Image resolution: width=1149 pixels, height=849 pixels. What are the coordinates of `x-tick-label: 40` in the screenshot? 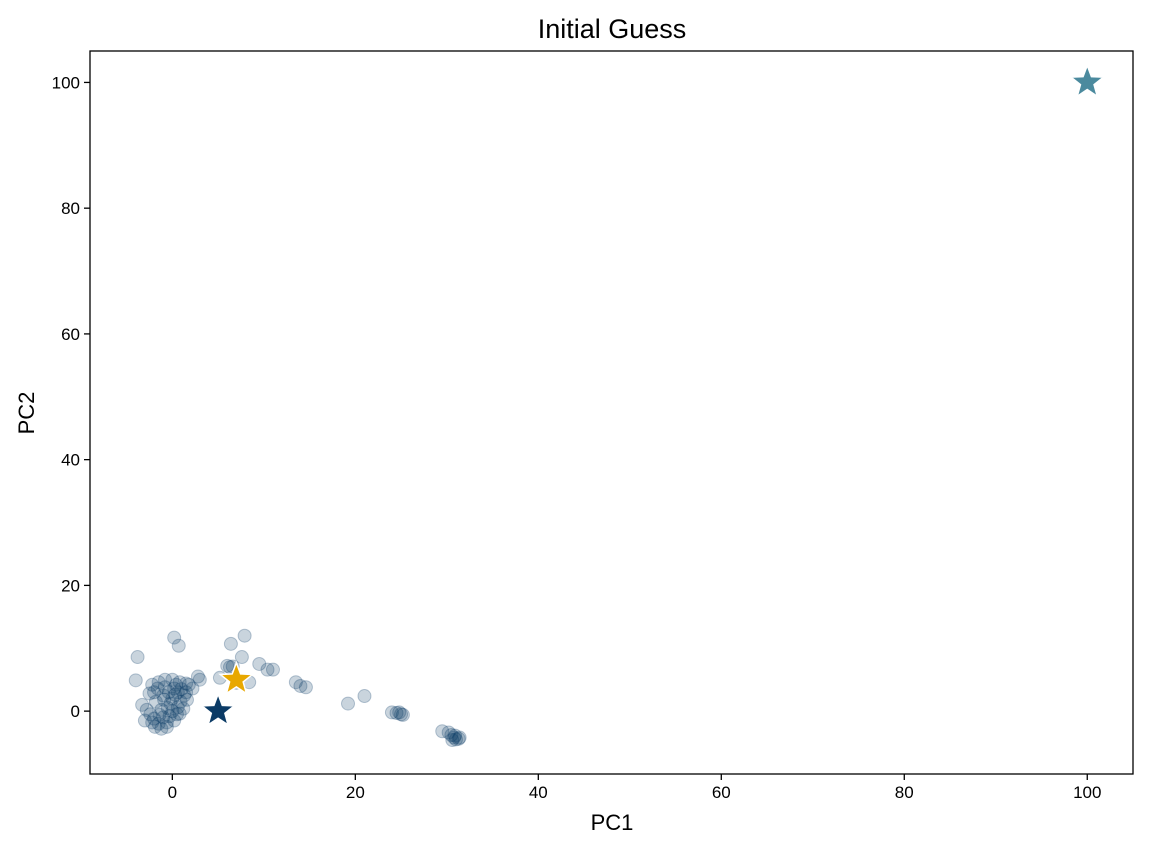 It's located at (538, 792).